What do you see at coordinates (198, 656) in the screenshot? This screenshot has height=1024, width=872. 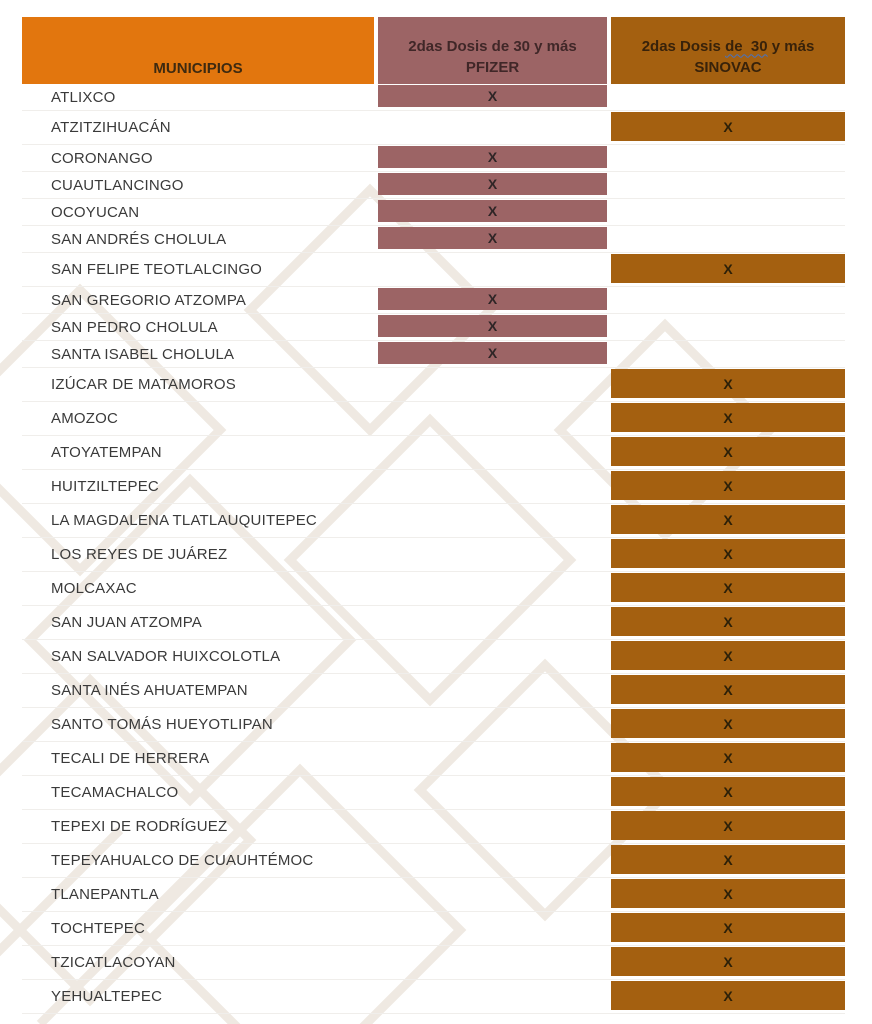 I see `municipality-name-cell: SAN SALVADOR HUIXCOLOTLA` at bounding box center [198, 656].